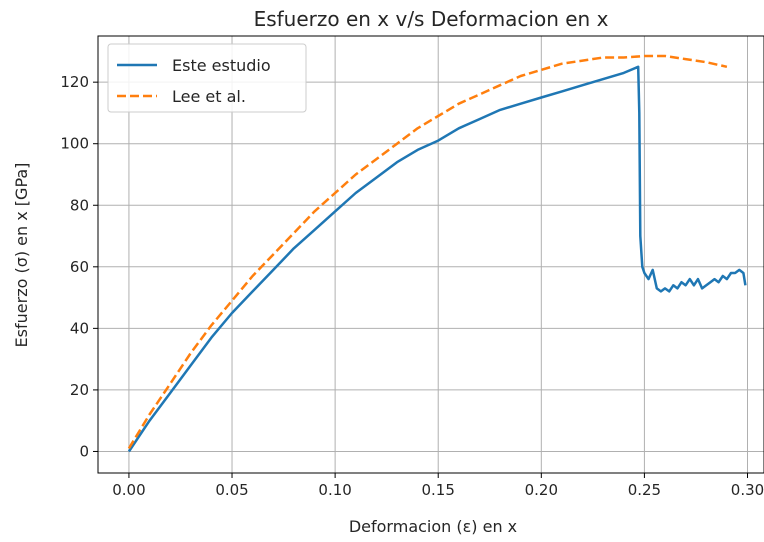 The height and width of the screenshot is (542, 764). I want to click on x-tick-label: 0.05, so click(231, 490).